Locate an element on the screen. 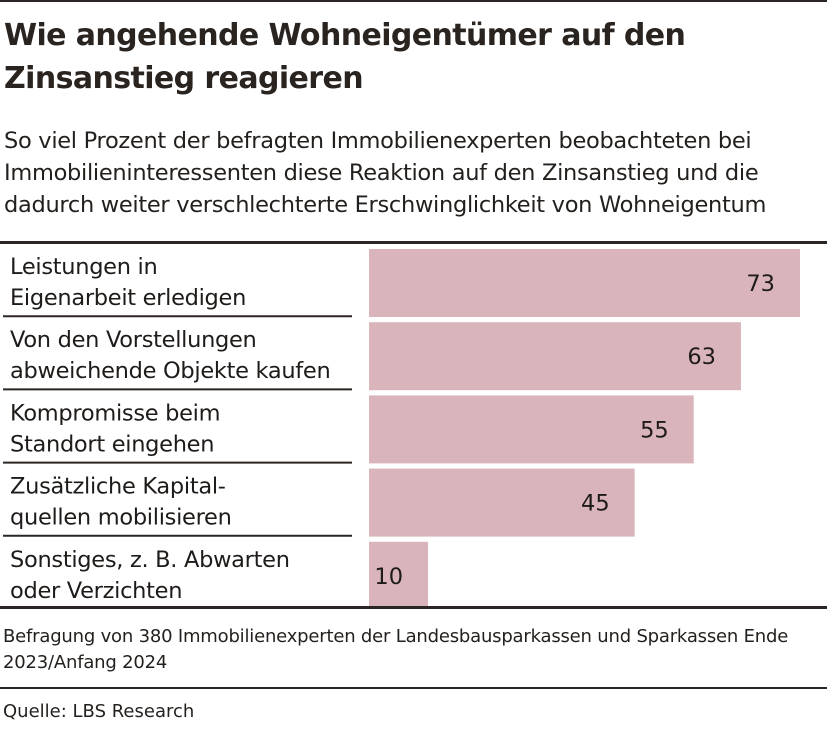  chart-top-rule is located at coordinates (413, 242).